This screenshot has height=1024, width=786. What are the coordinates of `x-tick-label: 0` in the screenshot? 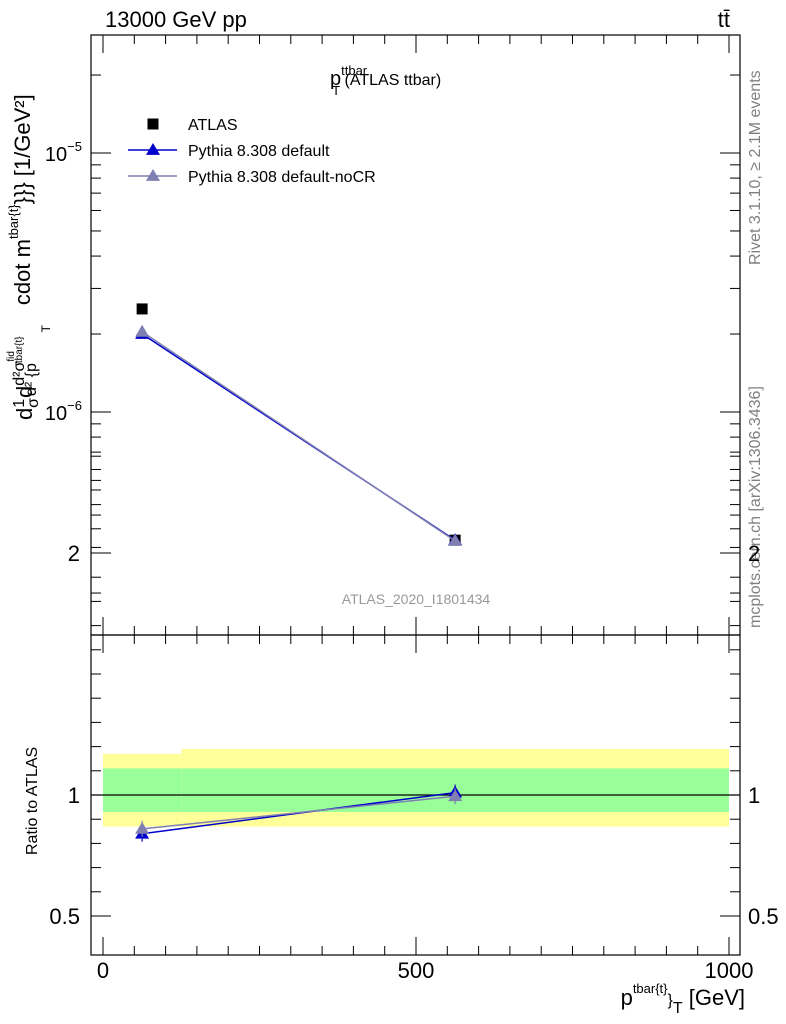 It's located at (103, 970).